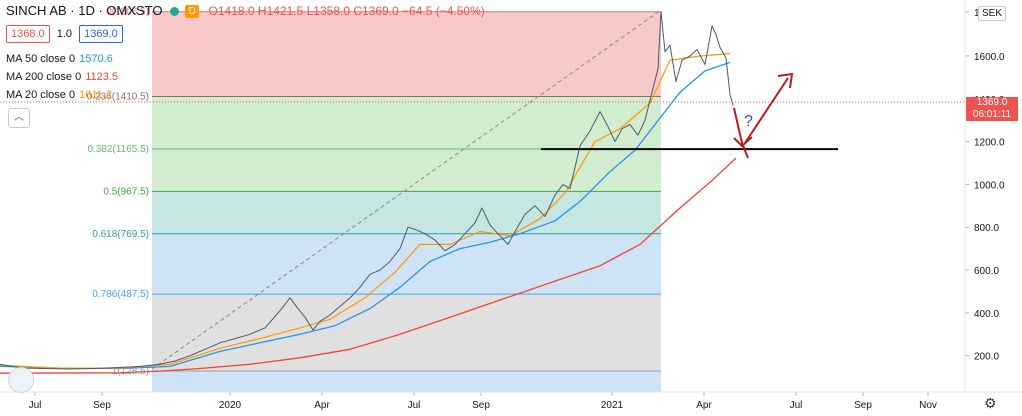 This screenshot has height=416, width=1022. What do you see at coordinates (118, 97) in the screenshot?
I see `fib-level-label: 0.236(1410.5)` at bounding box center [118, 97].